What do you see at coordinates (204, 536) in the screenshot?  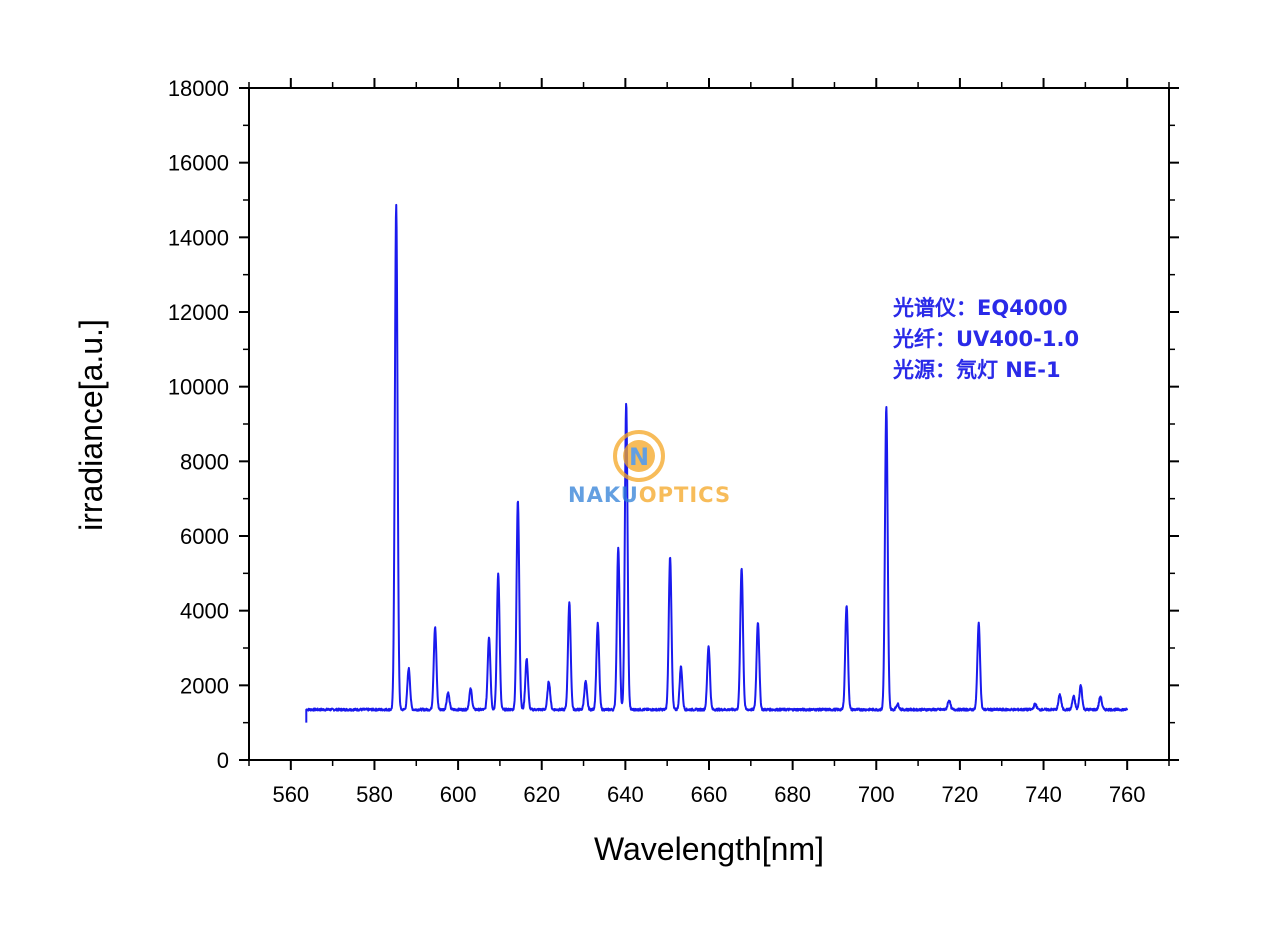 I see `y-tick-label: 6000` at bounding box center [204, 536].